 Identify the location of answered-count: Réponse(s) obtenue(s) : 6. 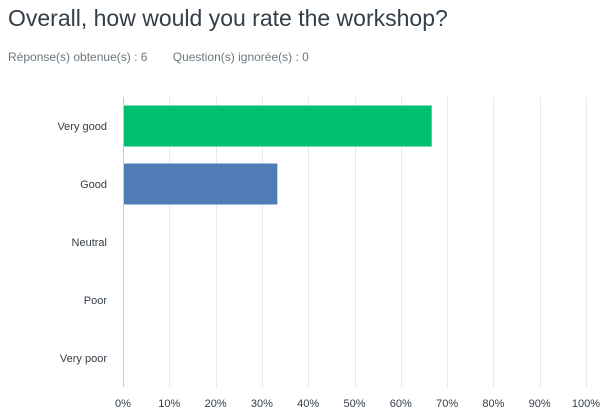
(78, 57).